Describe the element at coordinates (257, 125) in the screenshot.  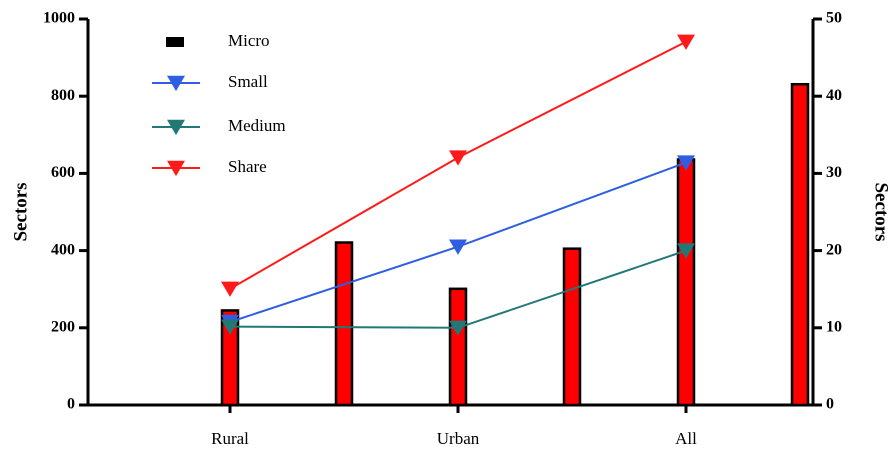
I see `legend-label: Medium` at that location.